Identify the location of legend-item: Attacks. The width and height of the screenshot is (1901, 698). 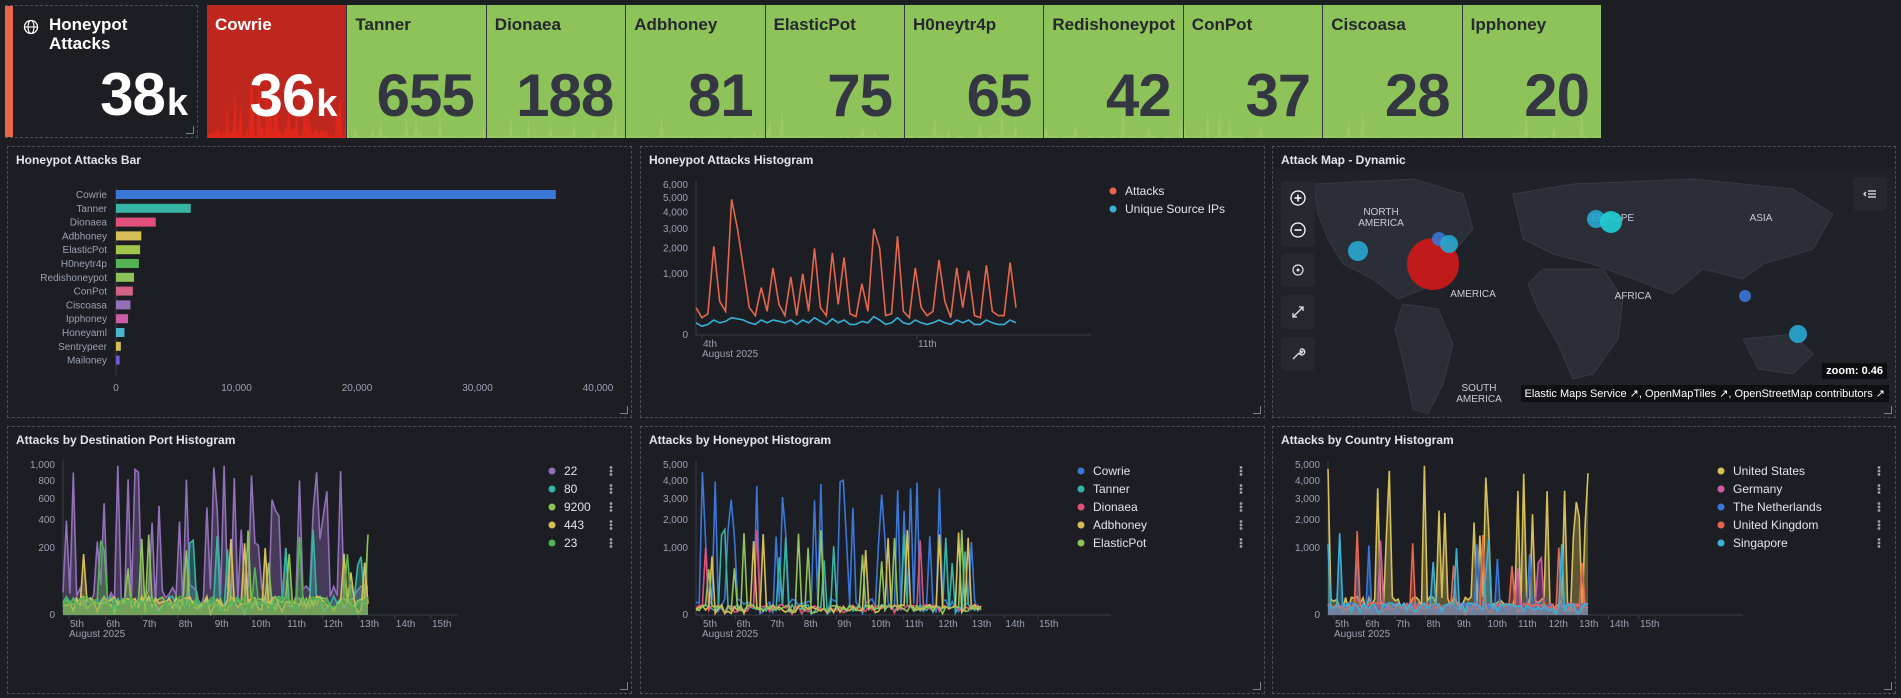
(1144, 191).